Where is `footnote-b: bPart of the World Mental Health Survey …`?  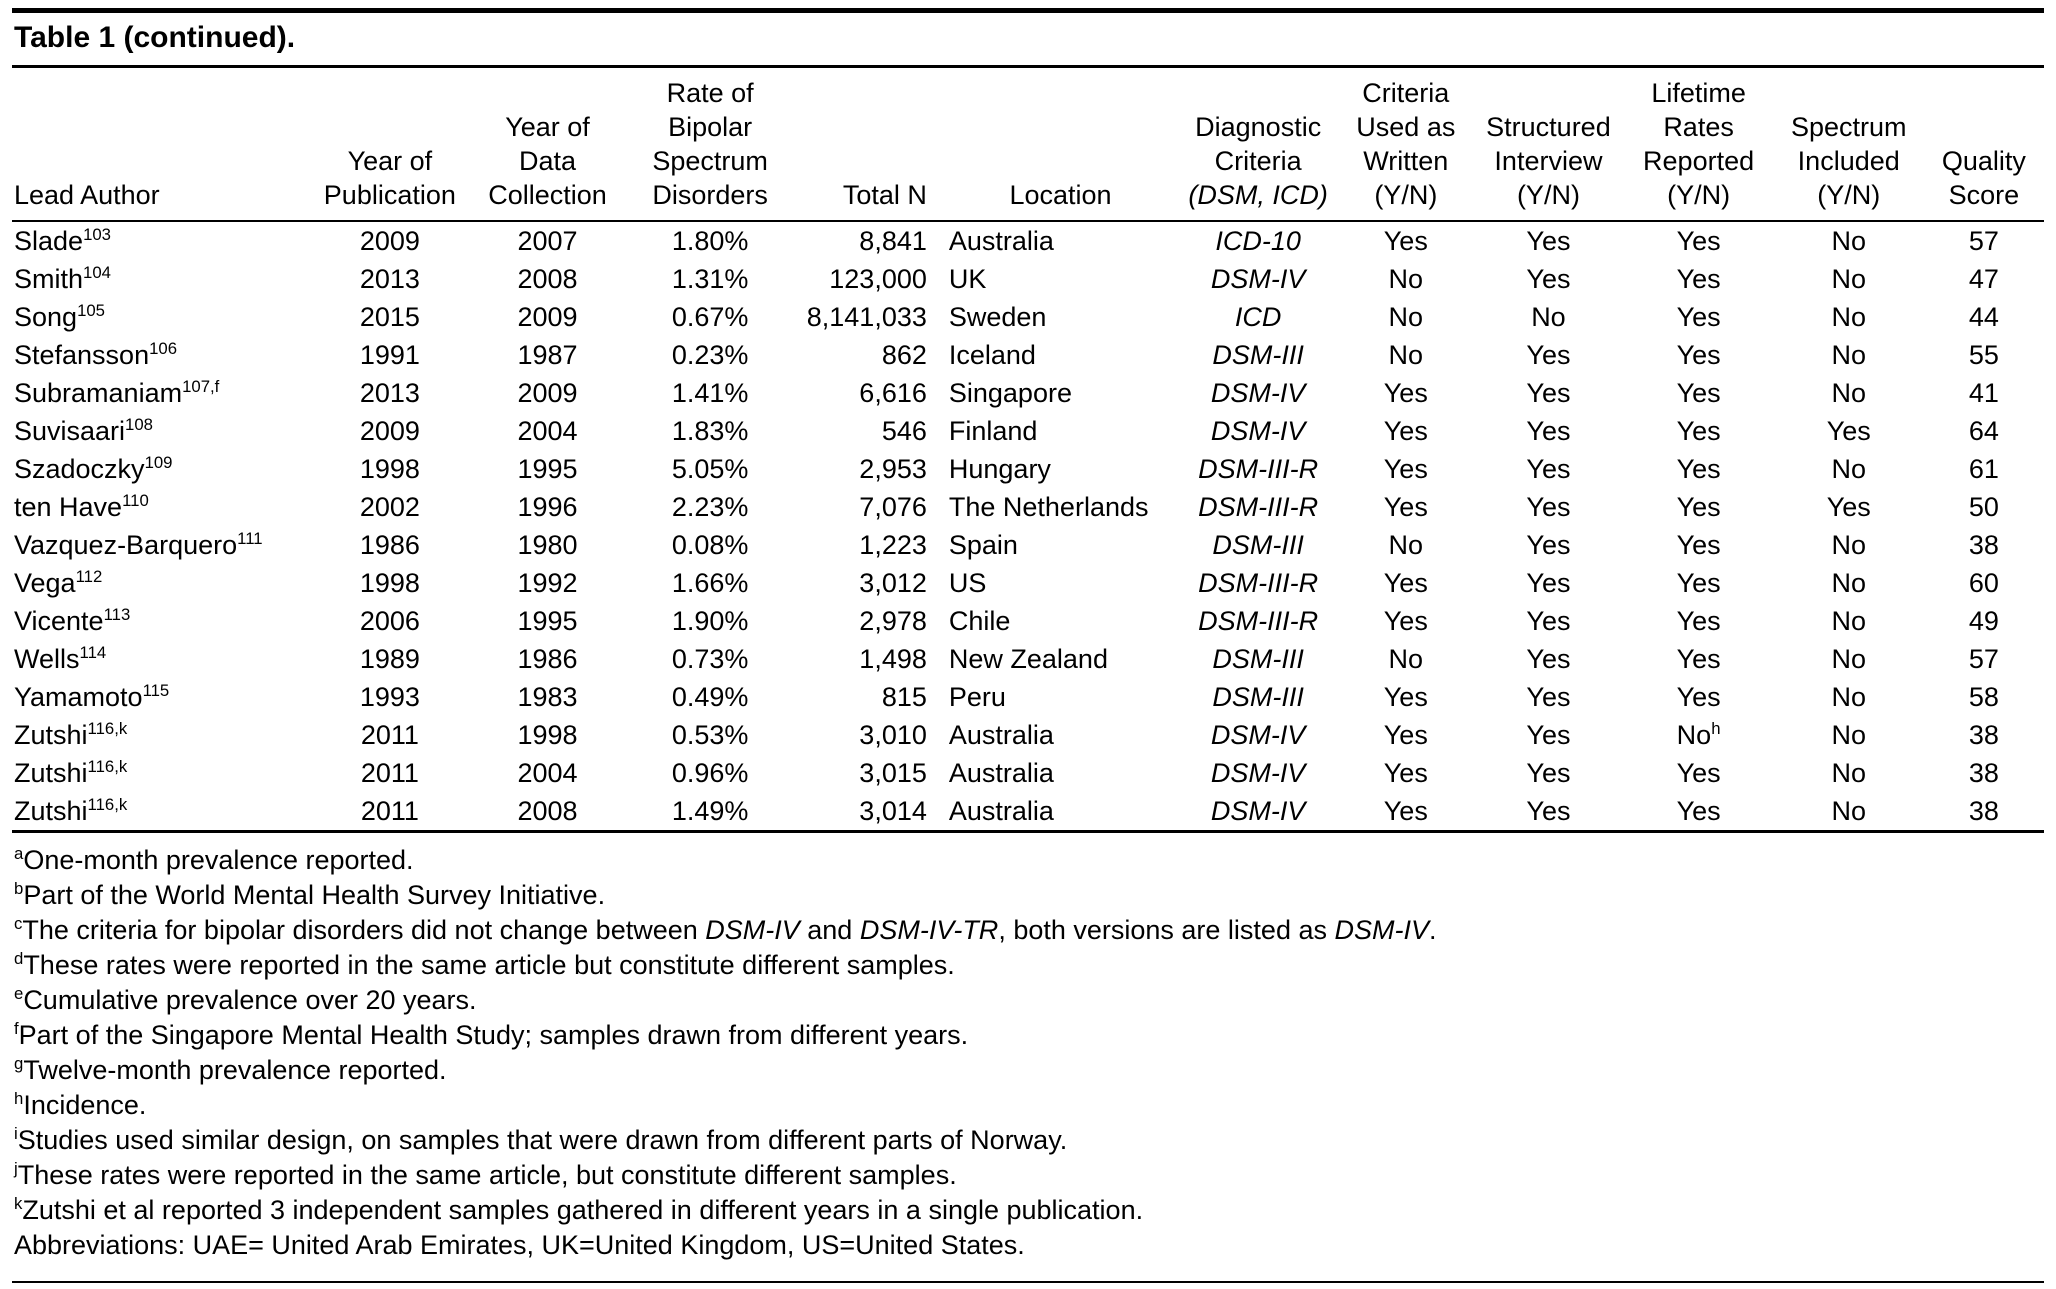
footnote-b: bPart of the World Mental Health Survey … is located at coordinates (310, 894).